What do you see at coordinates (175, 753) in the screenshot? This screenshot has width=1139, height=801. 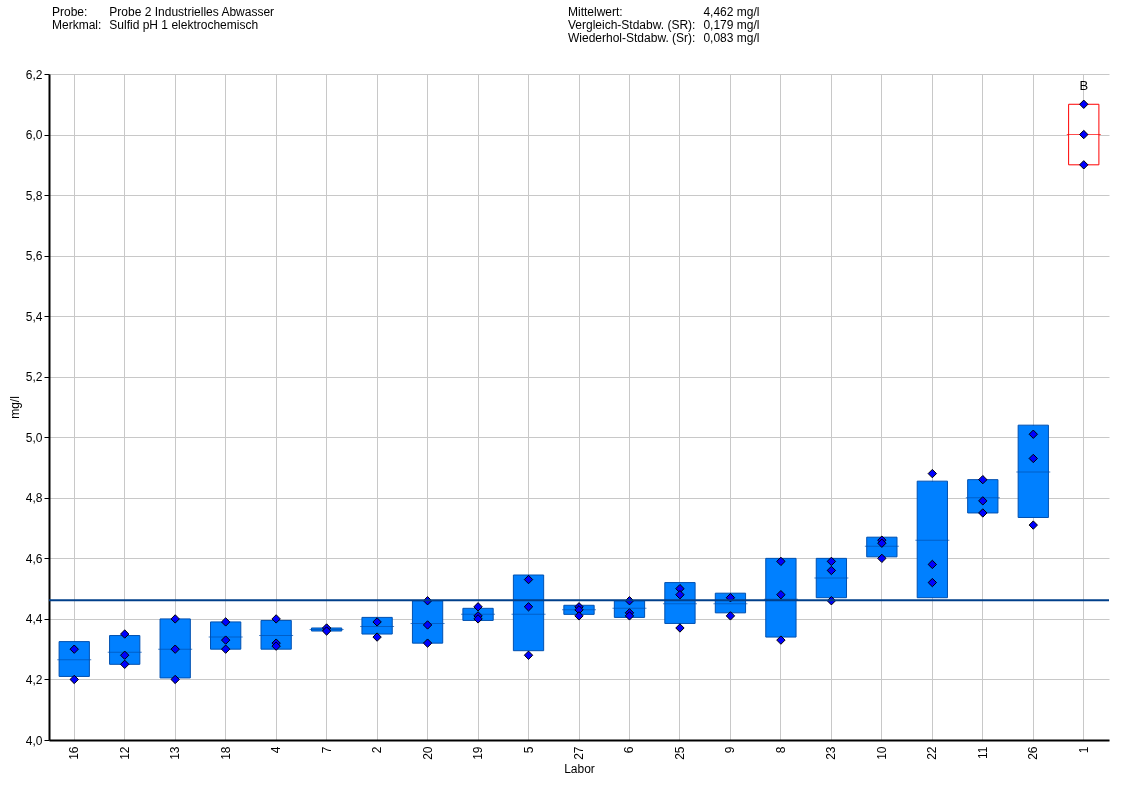 I see `x-tick-label: 13` at bounding box center [175, 753].